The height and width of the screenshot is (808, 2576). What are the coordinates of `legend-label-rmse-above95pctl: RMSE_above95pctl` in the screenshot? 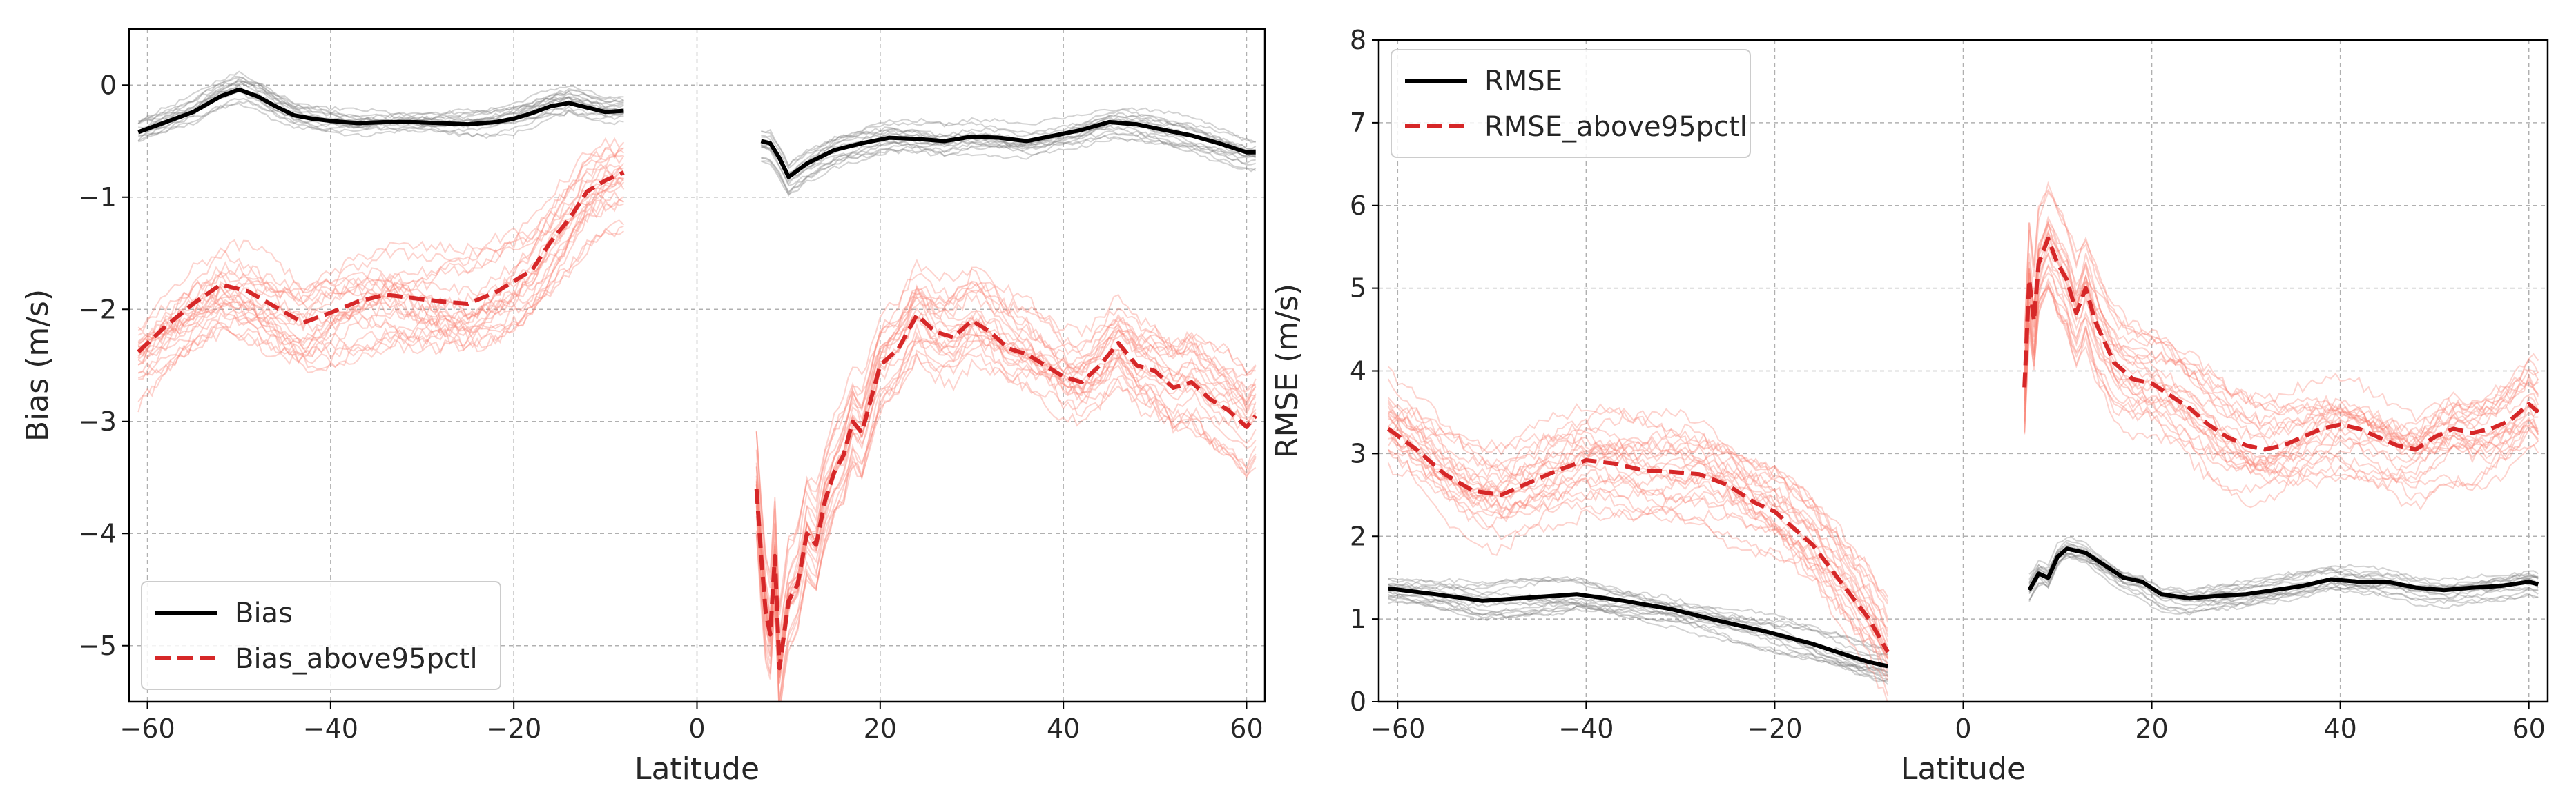 It's located at (1615, 127).